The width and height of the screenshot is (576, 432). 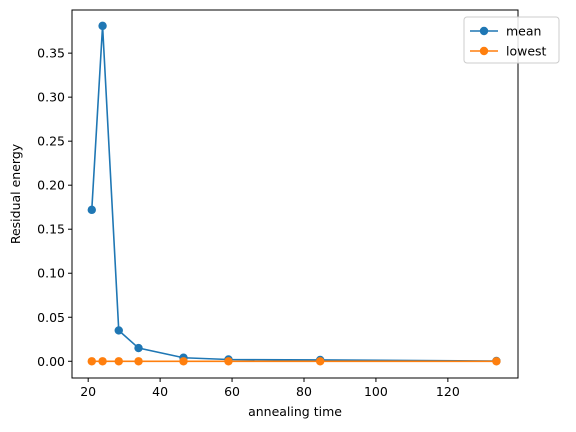 What do you see at coordinates (51, 185) in the screenshot?
I see `y-tick-label: 0.20` at bounding box center [51, 185].